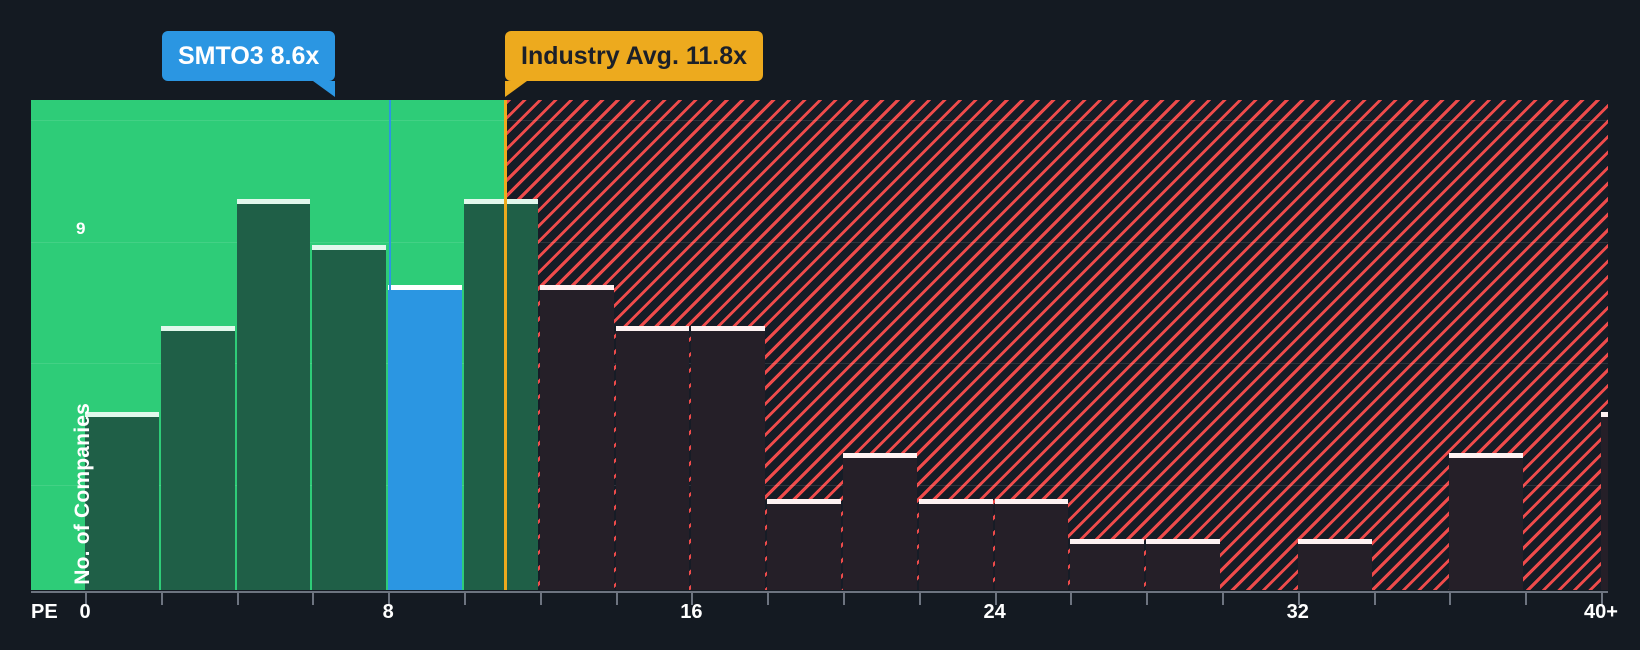 Image resolution: width=1640 pixels, height=650 pixels. Describe the element at coordinates (390, 215) in the screenshot. I see `company-pe-marker-line` at that location.